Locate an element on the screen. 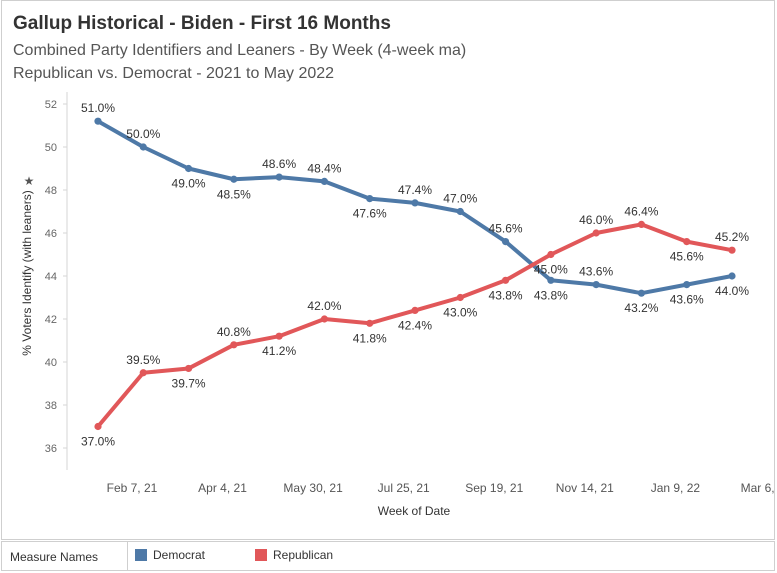  y-tick-label: 38 is located at coordinates (51, 406).